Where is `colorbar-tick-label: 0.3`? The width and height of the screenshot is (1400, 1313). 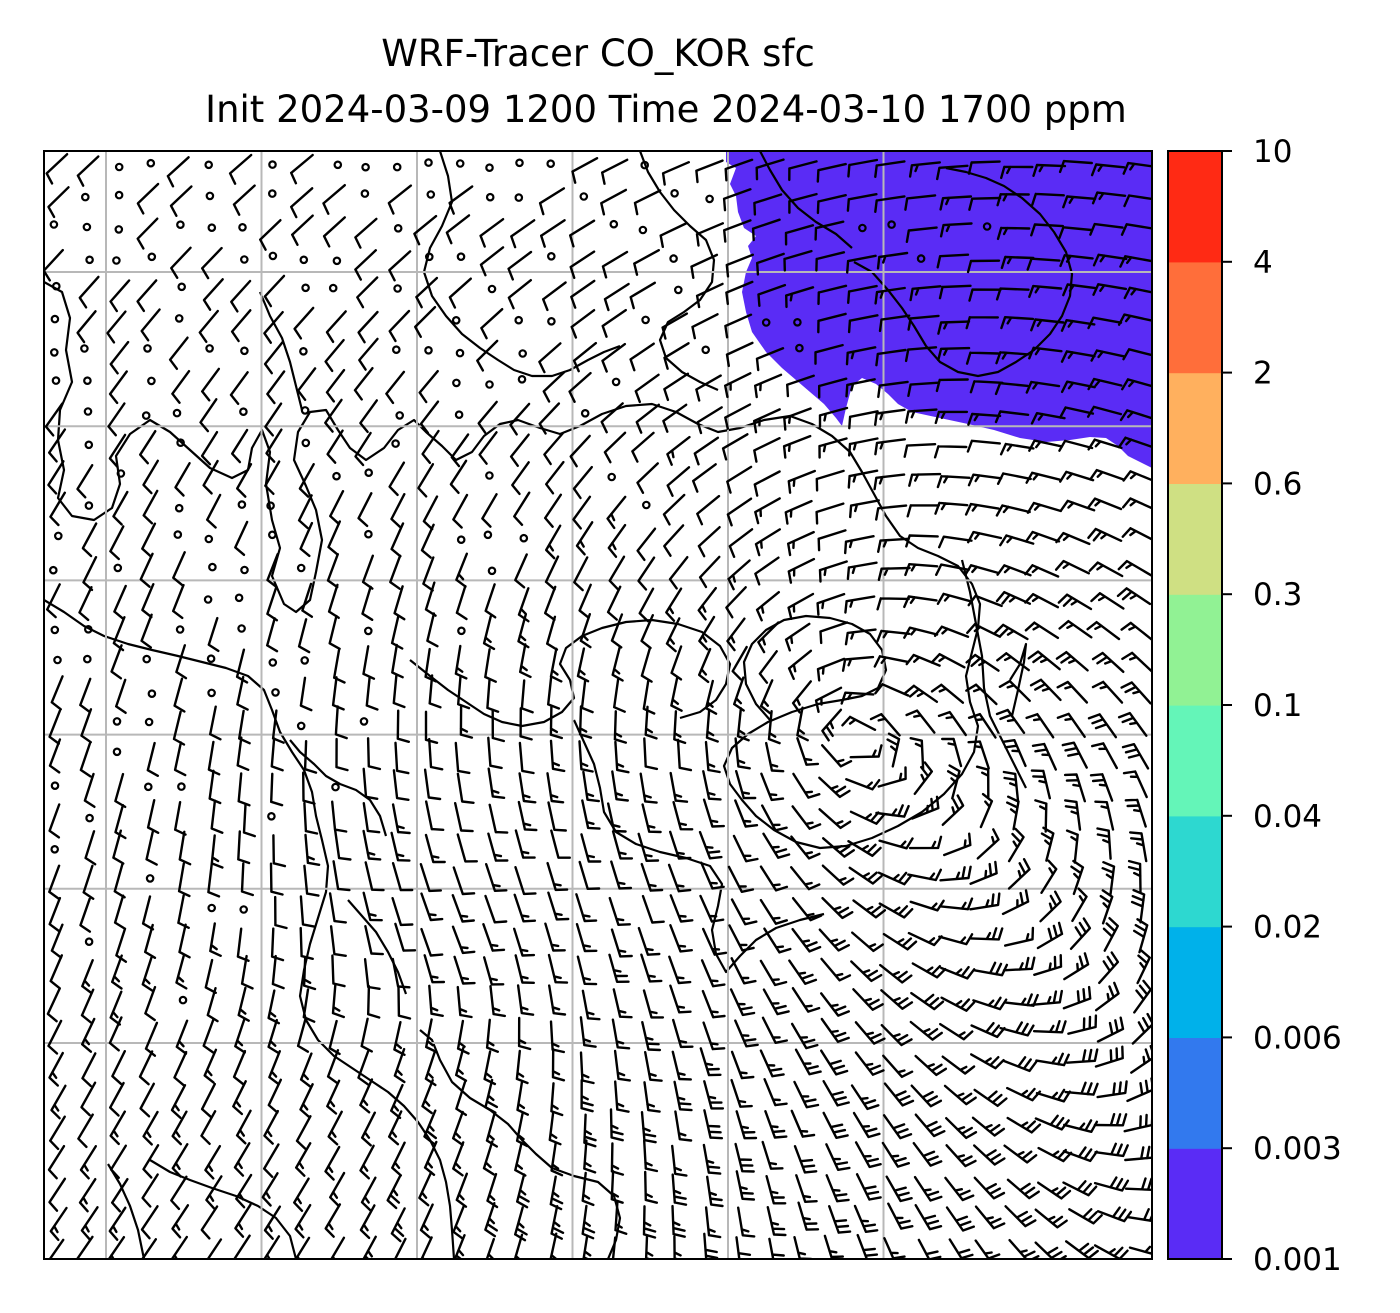
colorbar-tick-label: 0.3 is located at coordinates (1277, 595).